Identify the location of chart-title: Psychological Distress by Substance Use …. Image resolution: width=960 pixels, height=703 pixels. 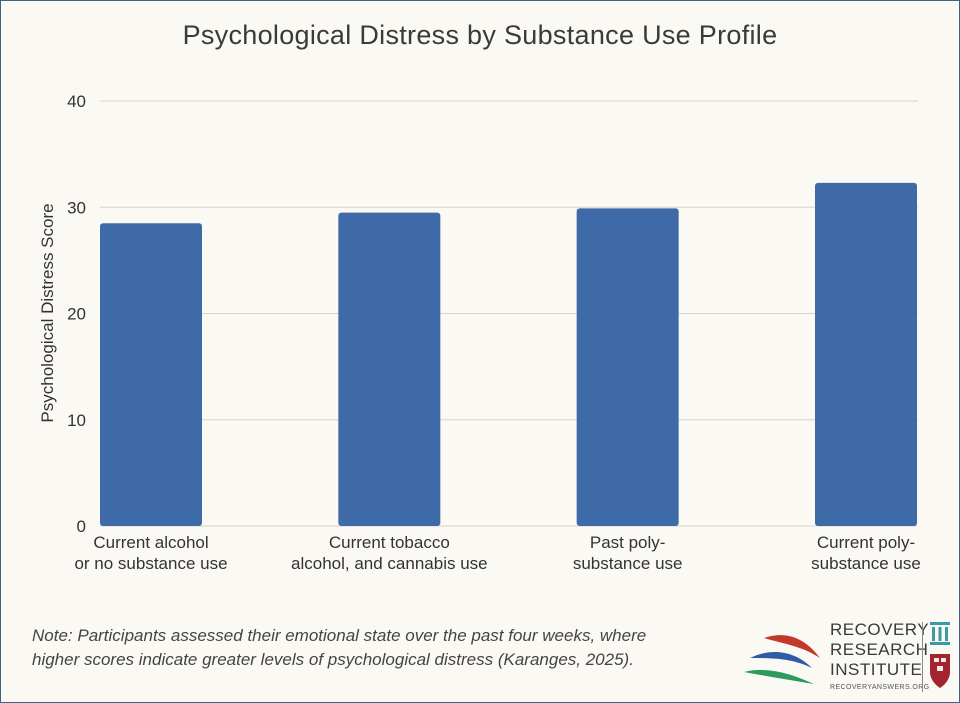
(480, 35).